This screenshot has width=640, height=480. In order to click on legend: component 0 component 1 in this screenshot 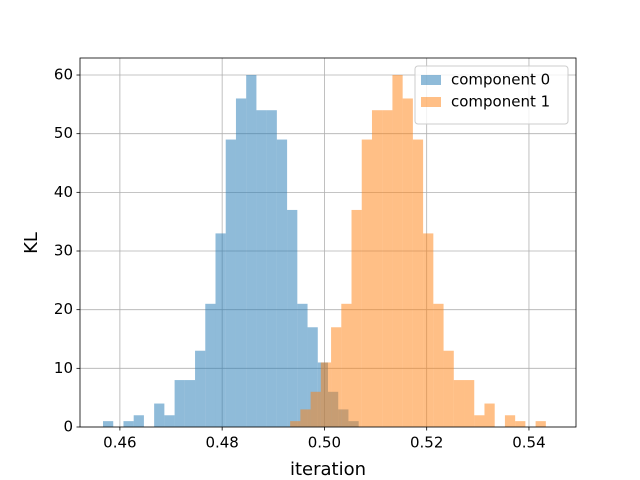, I will do `click(491, 95)`.